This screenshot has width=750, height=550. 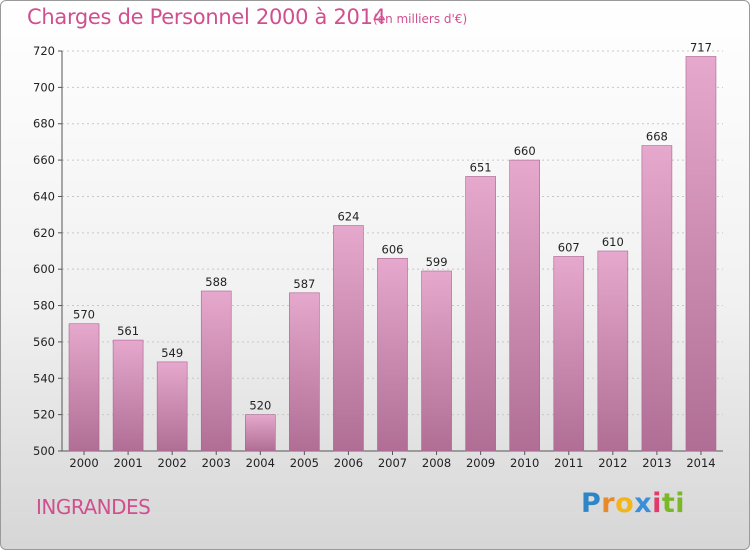 I want to click on logo-letter: P, so click(x=591, y=503).